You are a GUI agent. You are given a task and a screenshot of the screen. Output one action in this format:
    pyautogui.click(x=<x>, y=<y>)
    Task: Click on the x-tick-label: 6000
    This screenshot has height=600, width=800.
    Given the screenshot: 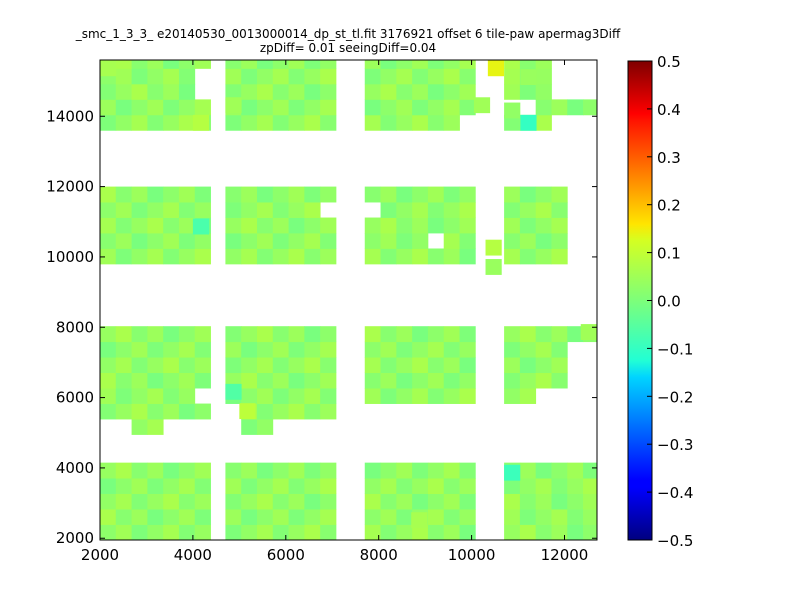 What is the action you would take?
    pyautogui.click(x=286, y=555)
    